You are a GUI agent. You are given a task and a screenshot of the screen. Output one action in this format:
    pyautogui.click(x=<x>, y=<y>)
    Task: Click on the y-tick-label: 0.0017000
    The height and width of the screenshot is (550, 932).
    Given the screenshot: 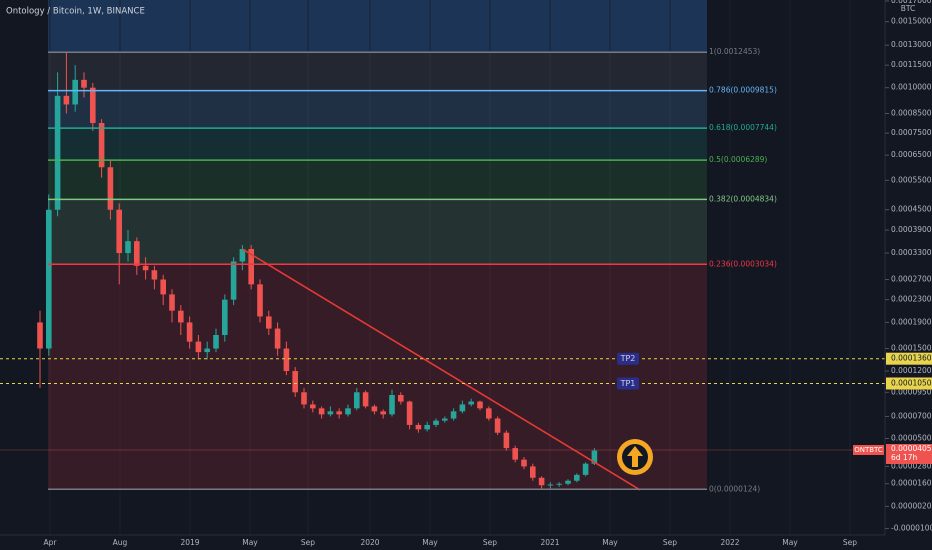 What is the action you would take?
    pyautogui.click(x=911, y=2)
    